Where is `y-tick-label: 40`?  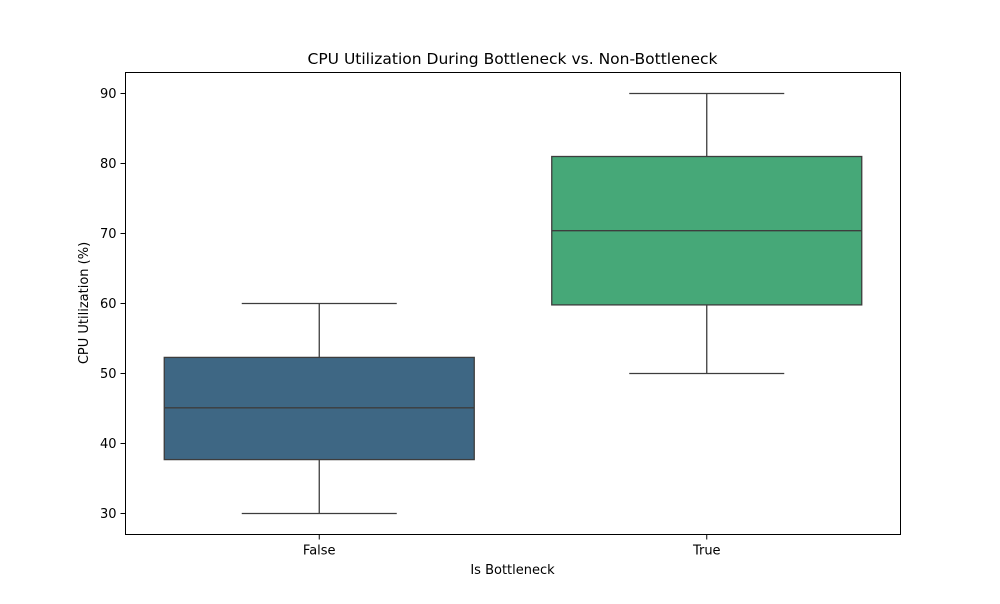
y-tick-label: 40 is located at coordinates (108, 444).